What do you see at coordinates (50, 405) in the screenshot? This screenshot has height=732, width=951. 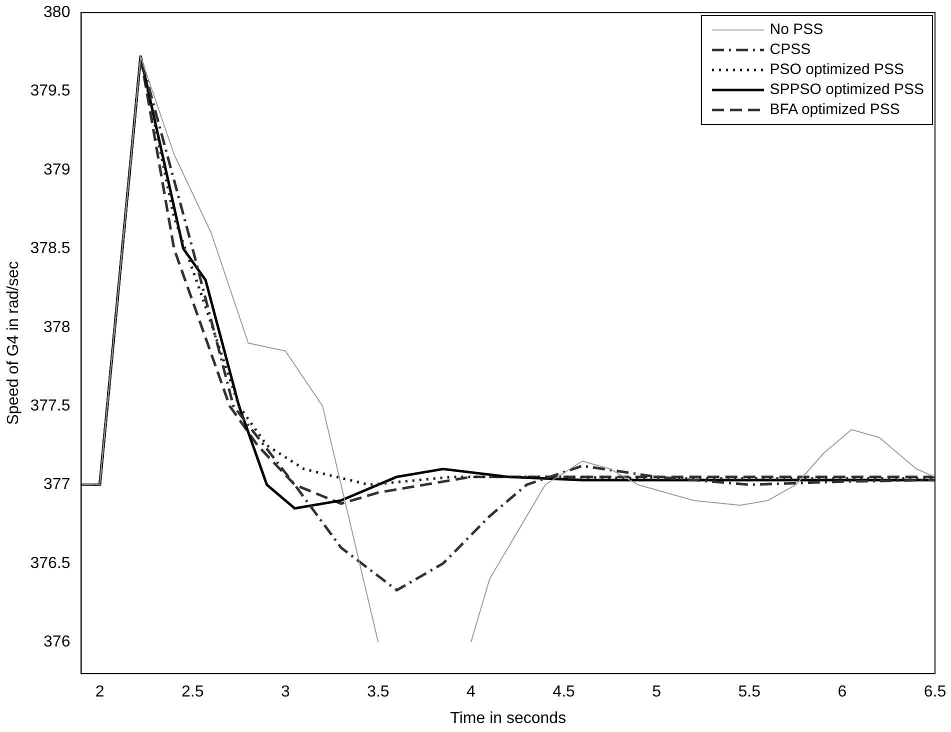 I see `y-tick-label: 377.5` at bounding box center [50, 405].